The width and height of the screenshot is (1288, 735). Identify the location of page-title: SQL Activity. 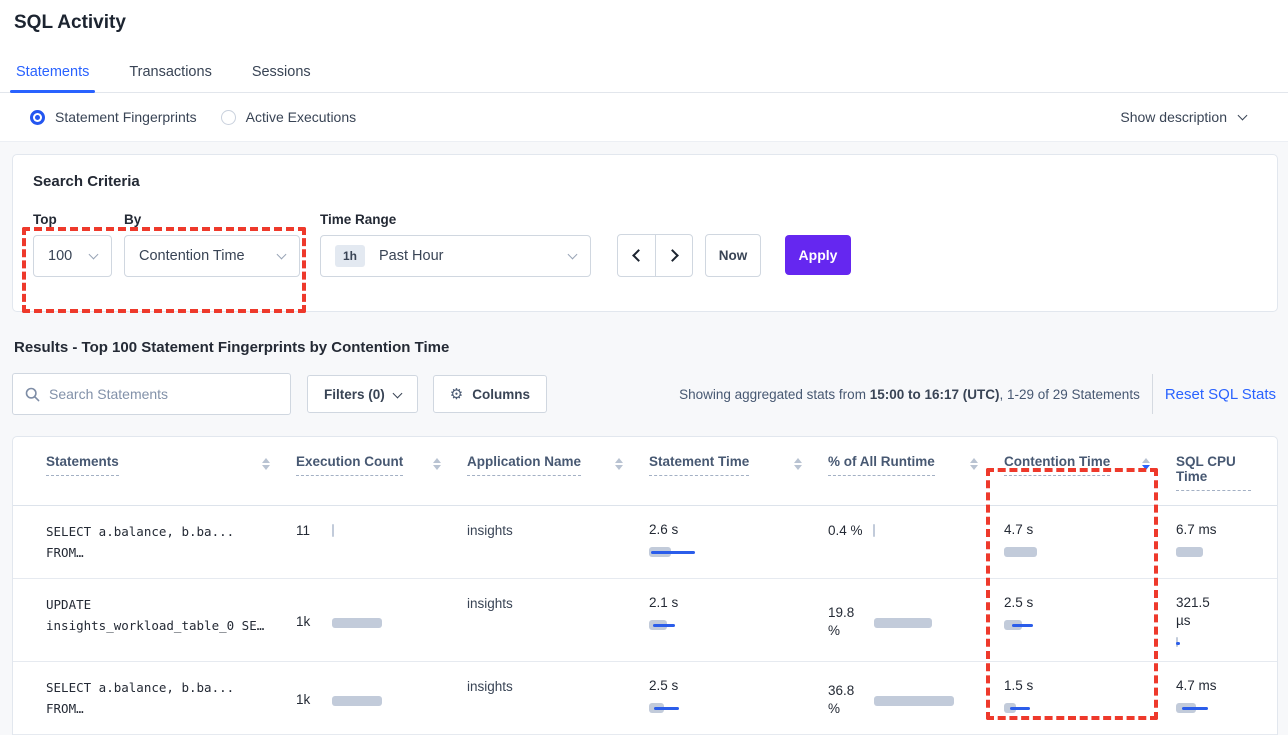
(70, 22).